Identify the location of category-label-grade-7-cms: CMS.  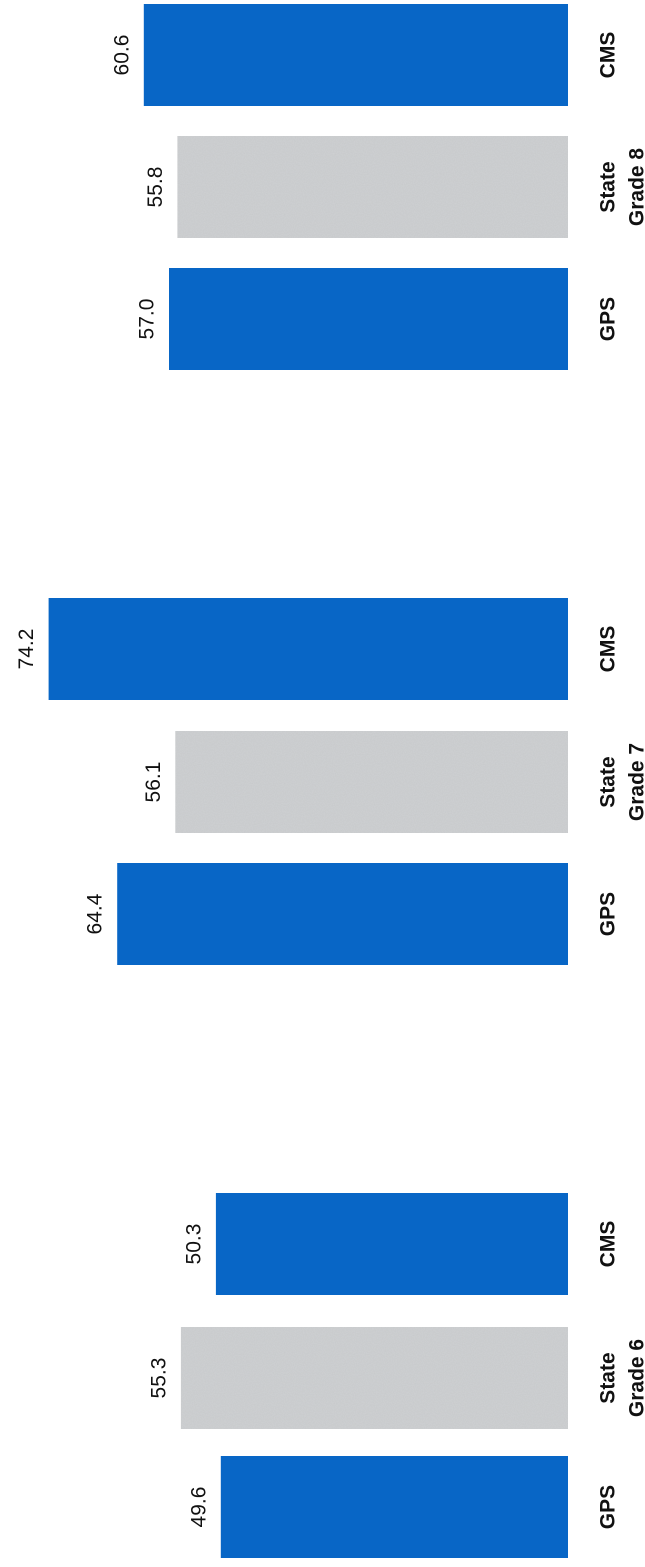
(608, 649).